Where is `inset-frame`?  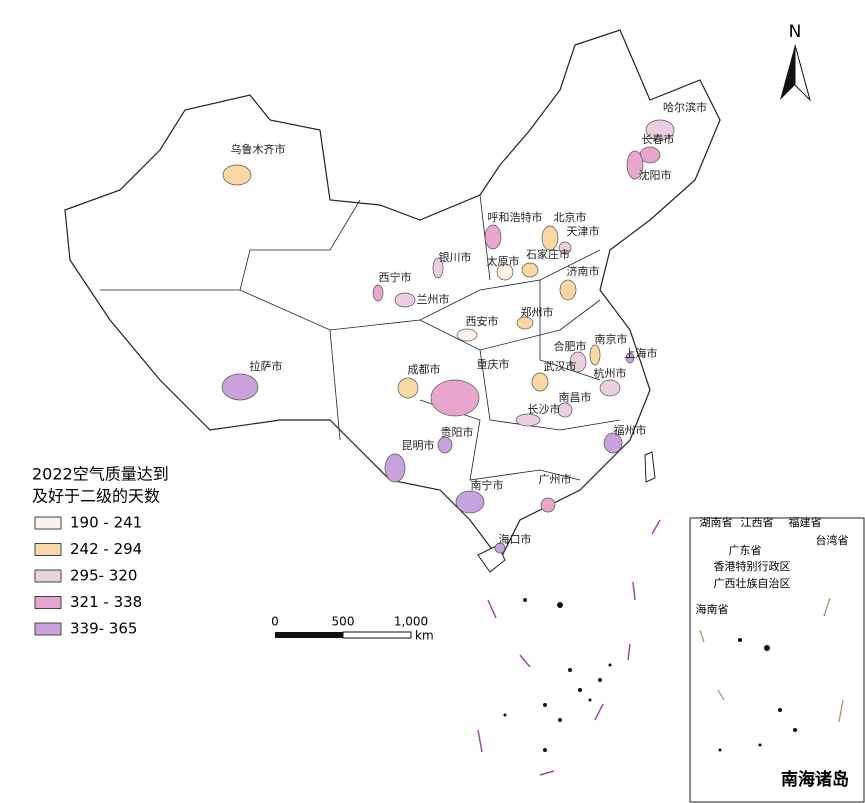 inset-frame is located at coordinates (777, 660).